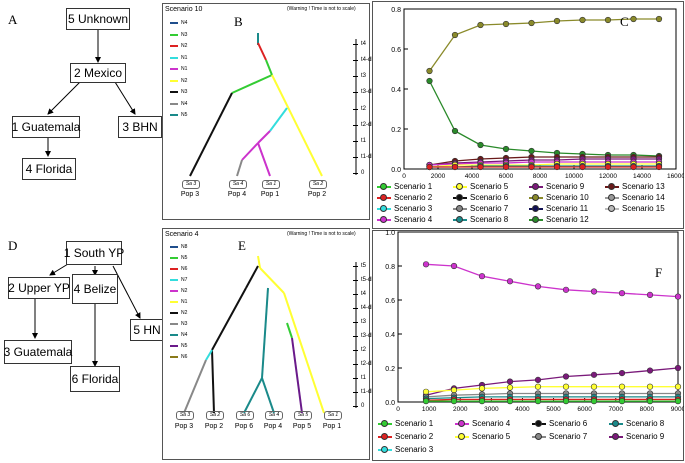 The height and width of the screenshot is (463, 685). I want to click on legend-label: N8, so click(184, 247).